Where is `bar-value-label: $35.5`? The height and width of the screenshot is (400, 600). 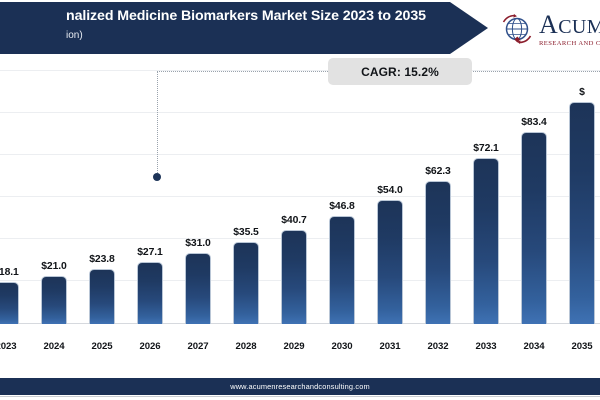 bar-value-label: $35.5 is located at coordinates (246, 232).